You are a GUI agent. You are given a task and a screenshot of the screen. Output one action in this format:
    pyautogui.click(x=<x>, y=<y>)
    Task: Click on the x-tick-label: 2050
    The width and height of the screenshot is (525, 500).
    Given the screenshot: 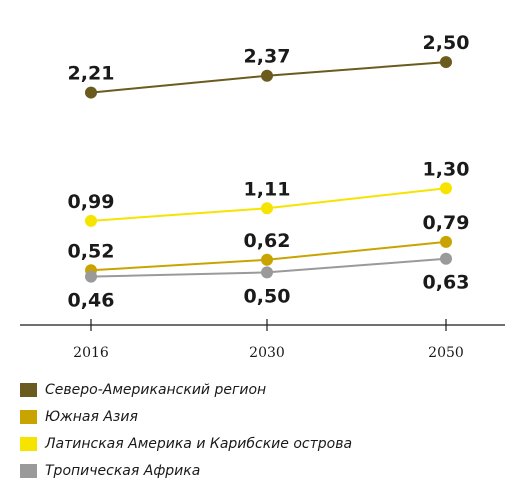 What is the action you would take?
    pyautogui.click(x=446, y=353)
    